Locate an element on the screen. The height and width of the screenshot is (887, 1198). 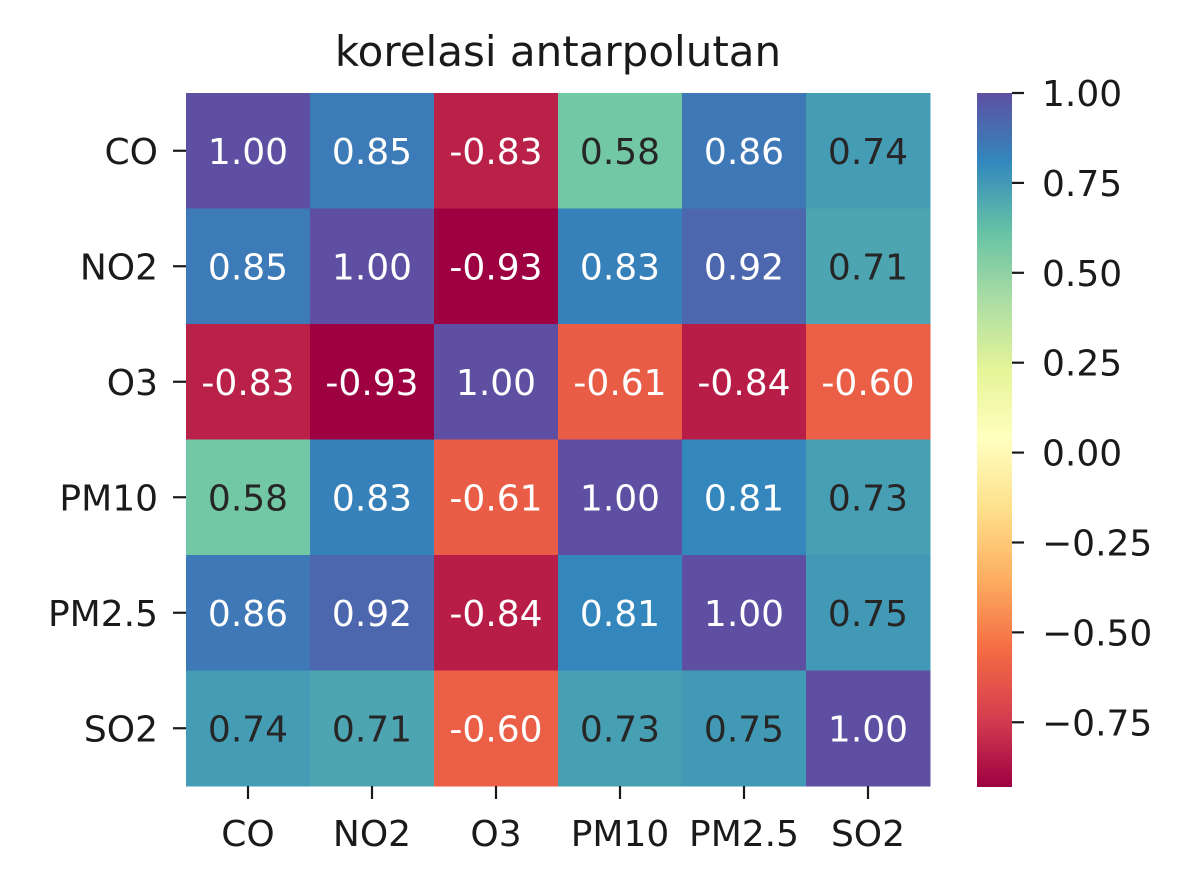
colorbar-tick-label: 0.50 is located at coordinates (1082, 274).